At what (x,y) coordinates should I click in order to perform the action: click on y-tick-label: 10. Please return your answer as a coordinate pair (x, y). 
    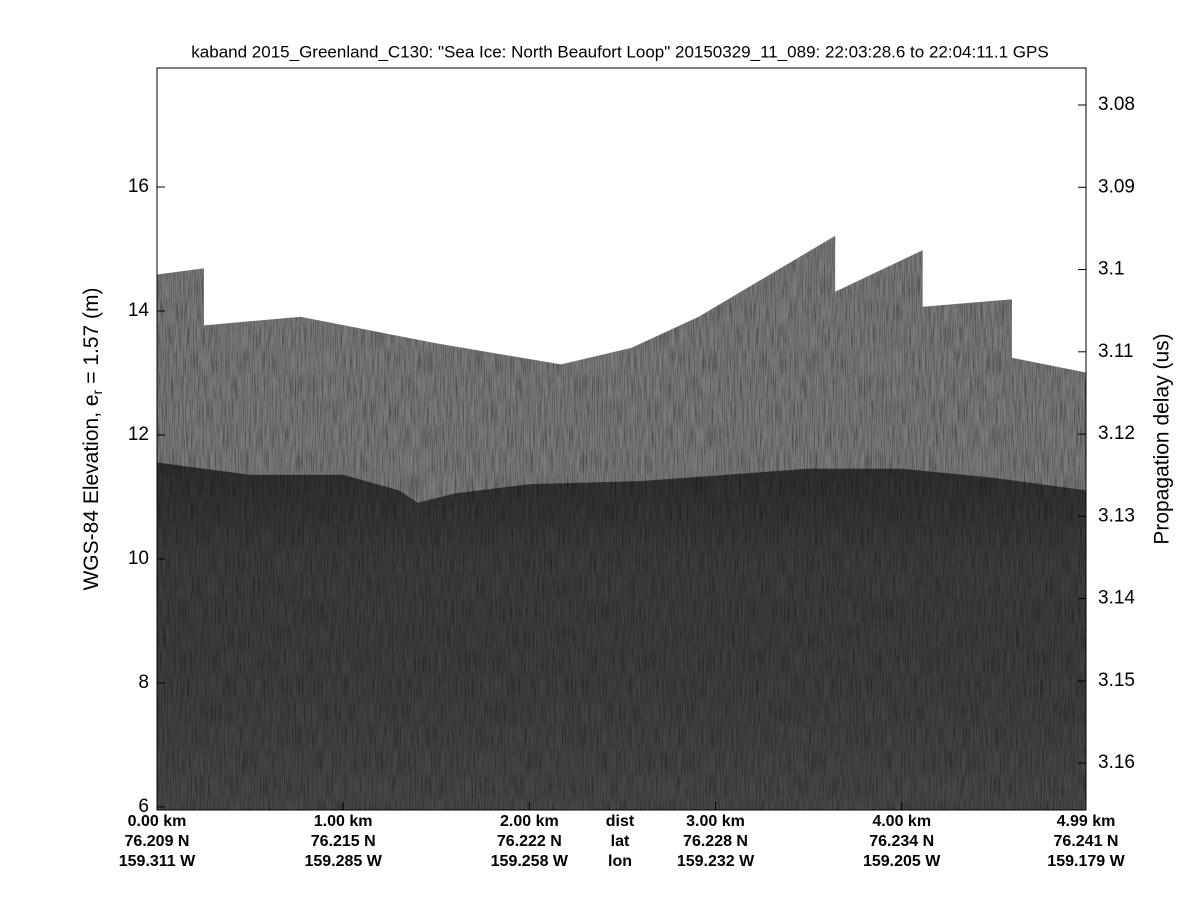
    Looking at the image, I should click on (138, 558).